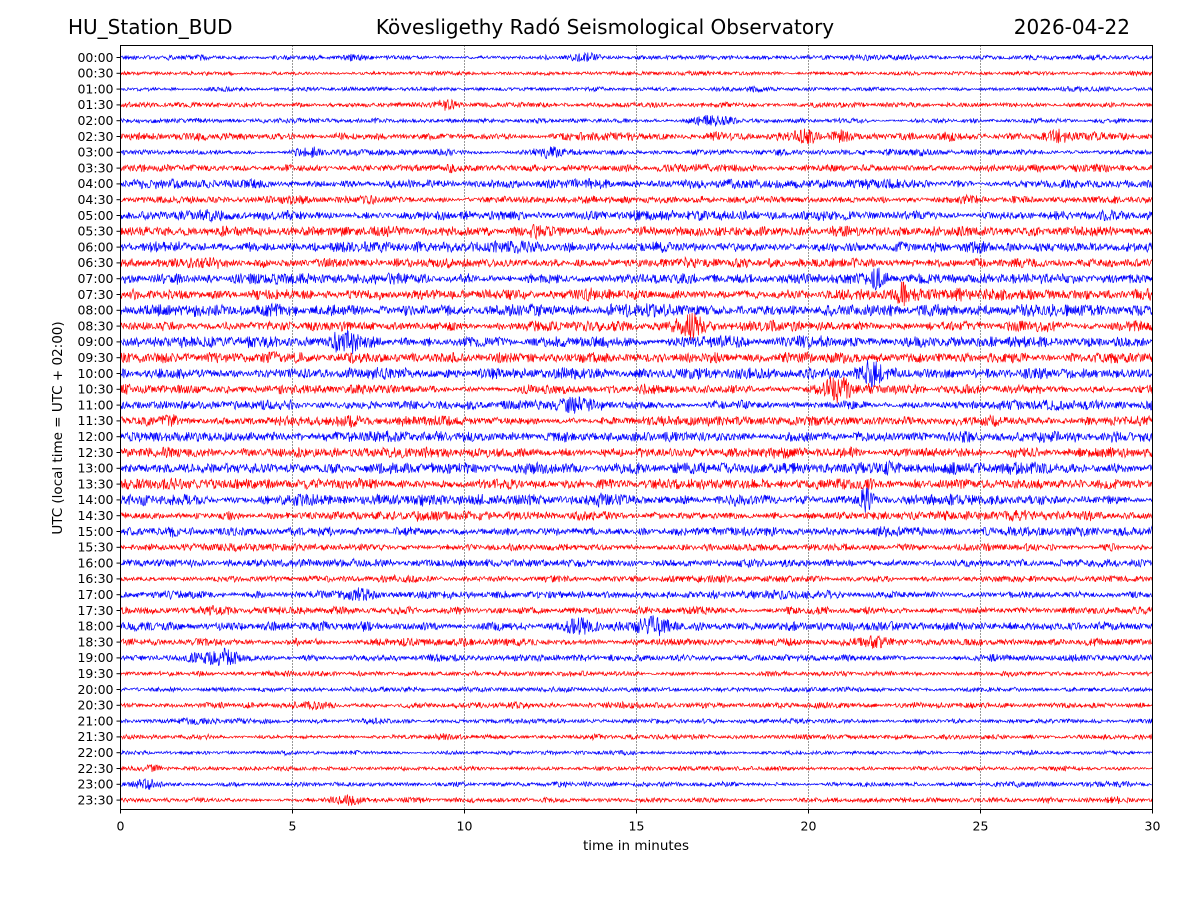  What do you see at coordinates (95, 515) in the screenshot?
I see `y-tick-label: 14:30` at bounding box center [95, 515].